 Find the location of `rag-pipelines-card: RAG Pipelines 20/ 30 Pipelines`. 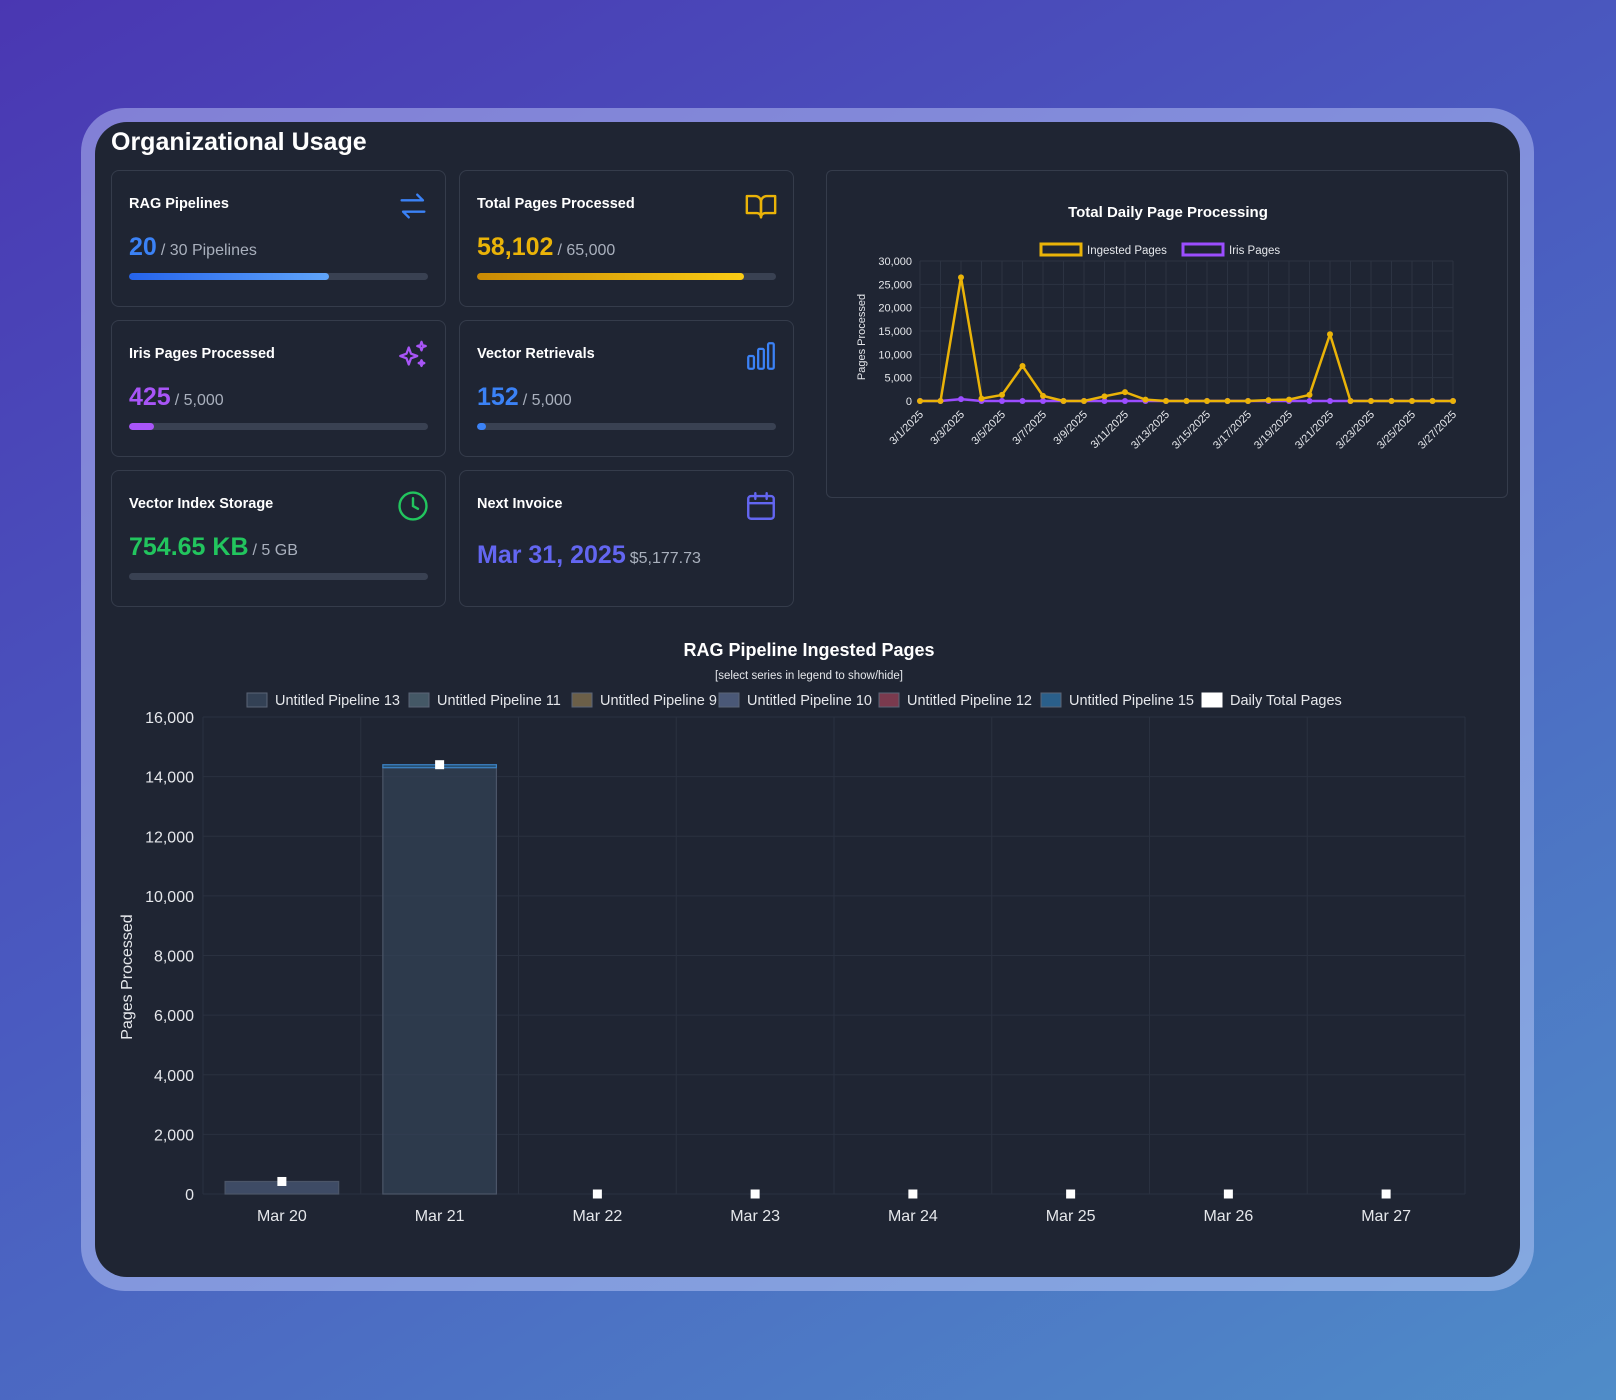

rag-pipelines-card: RAG Pipelines 20/ 30 Pipelines is located at coordinates (278, 238).